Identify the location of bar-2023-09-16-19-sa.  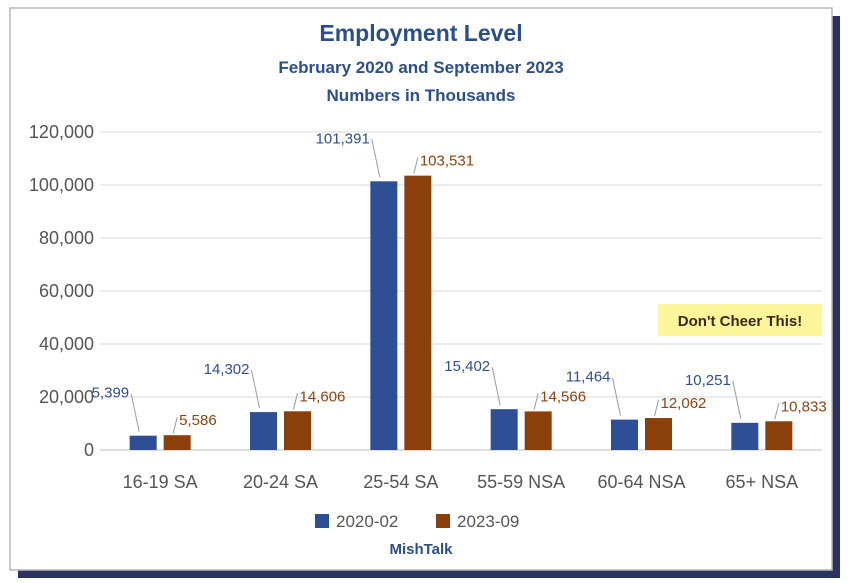
(177, 442).